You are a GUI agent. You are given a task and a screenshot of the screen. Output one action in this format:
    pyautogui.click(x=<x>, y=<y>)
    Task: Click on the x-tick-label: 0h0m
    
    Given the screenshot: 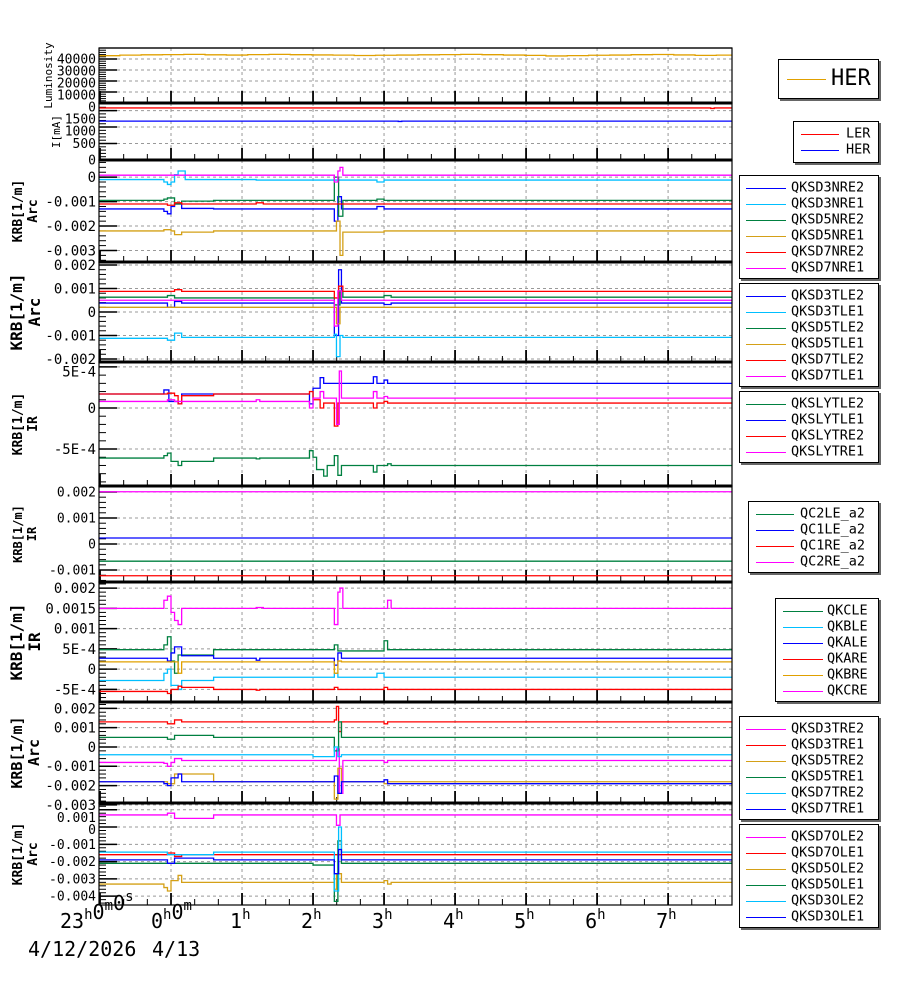 What is the action you would take?
    pyautogui.click(x=171, y=915)
    